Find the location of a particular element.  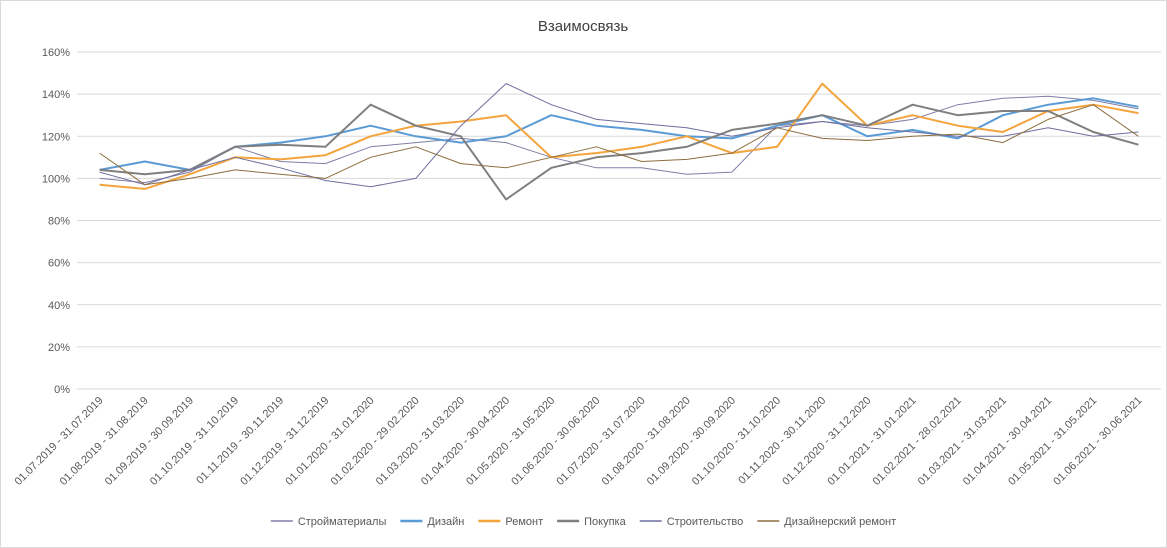

x-tick-label: 01.02.2020 - 29.02.2020 is located at coordinates (375, 441).